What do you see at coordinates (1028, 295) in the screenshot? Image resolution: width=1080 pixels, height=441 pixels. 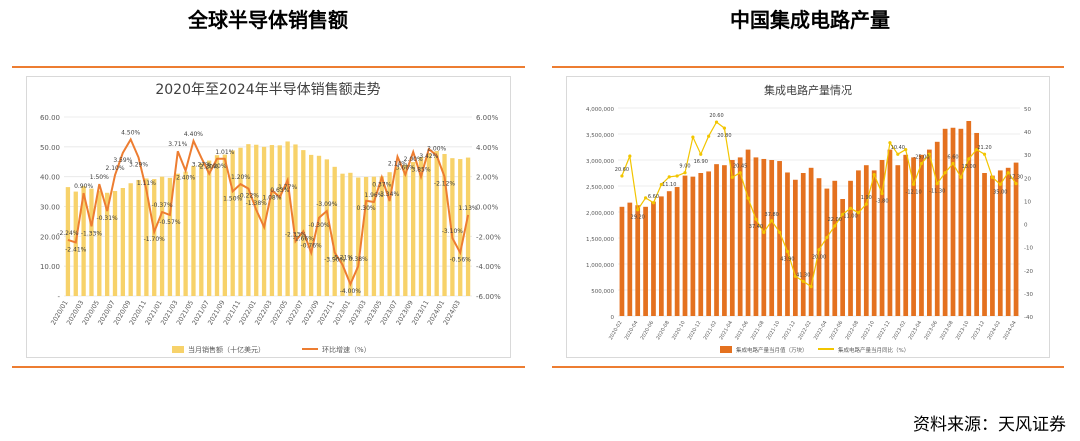 I see `y-right-tick-label: -30` at bounding box center [1028, 295].